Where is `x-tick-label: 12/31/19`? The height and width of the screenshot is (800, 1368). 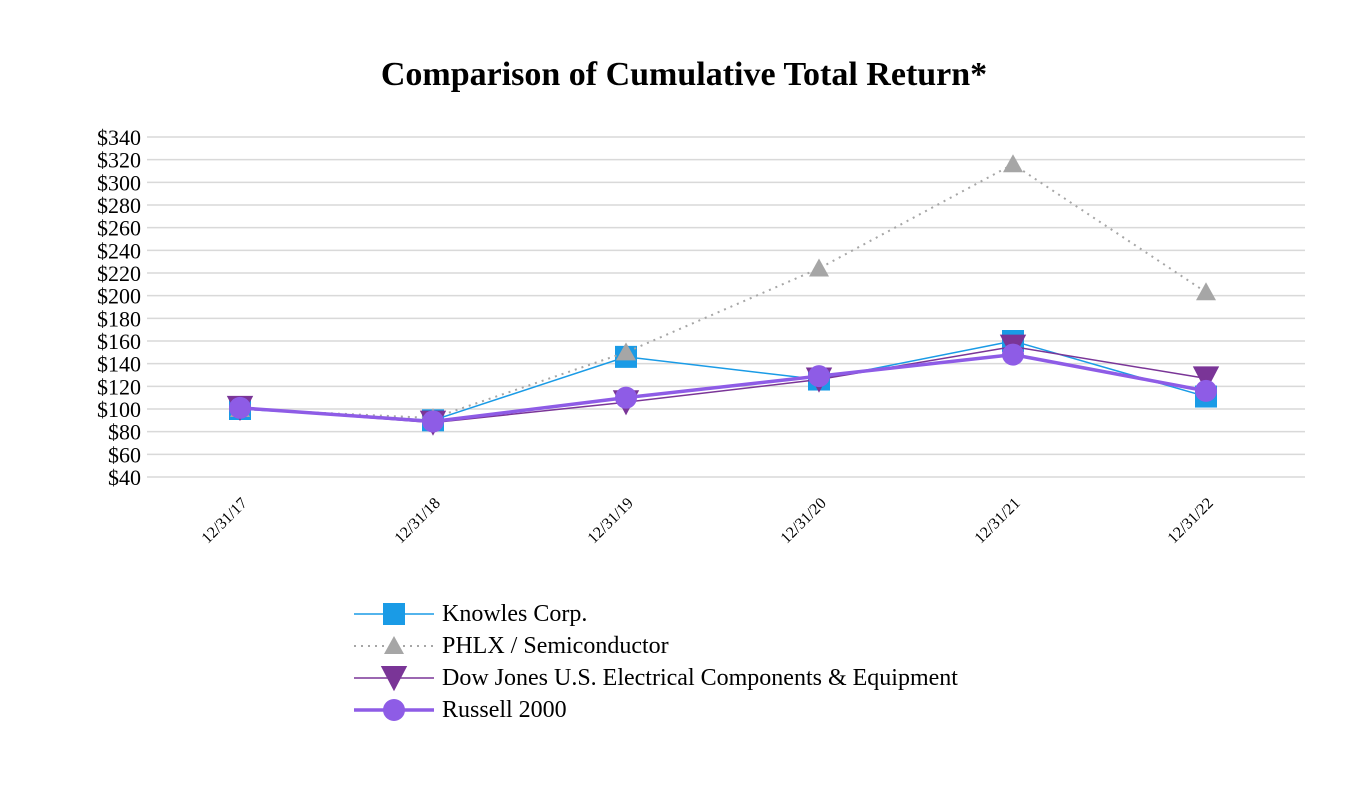
x-tick-label: 12/31/19 is located at coordinates (611, 521).